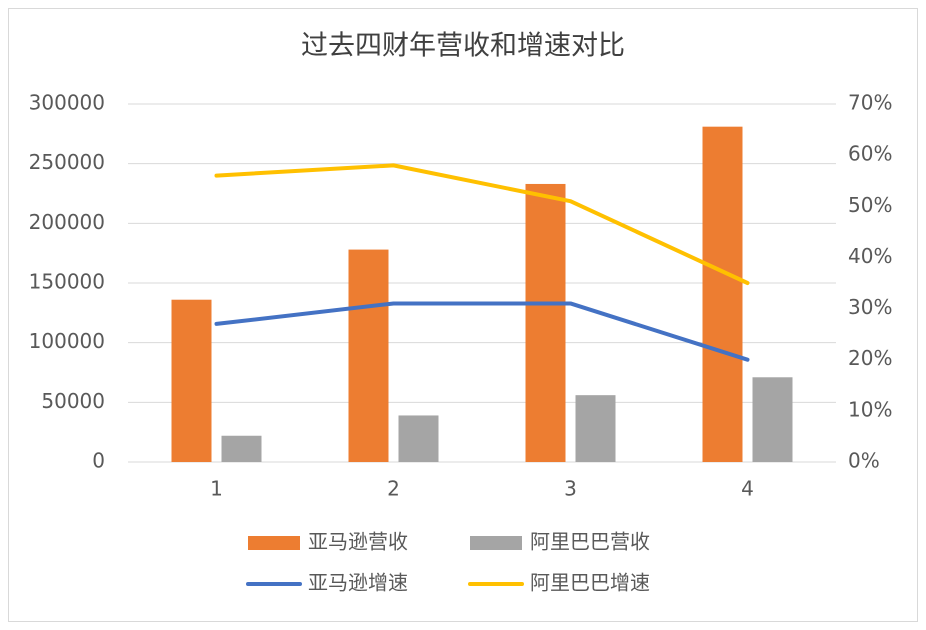 Image resolution: width=926 pixels, height=630 pixels. I want to click on x-tick-label: 4, so click(747, 489).